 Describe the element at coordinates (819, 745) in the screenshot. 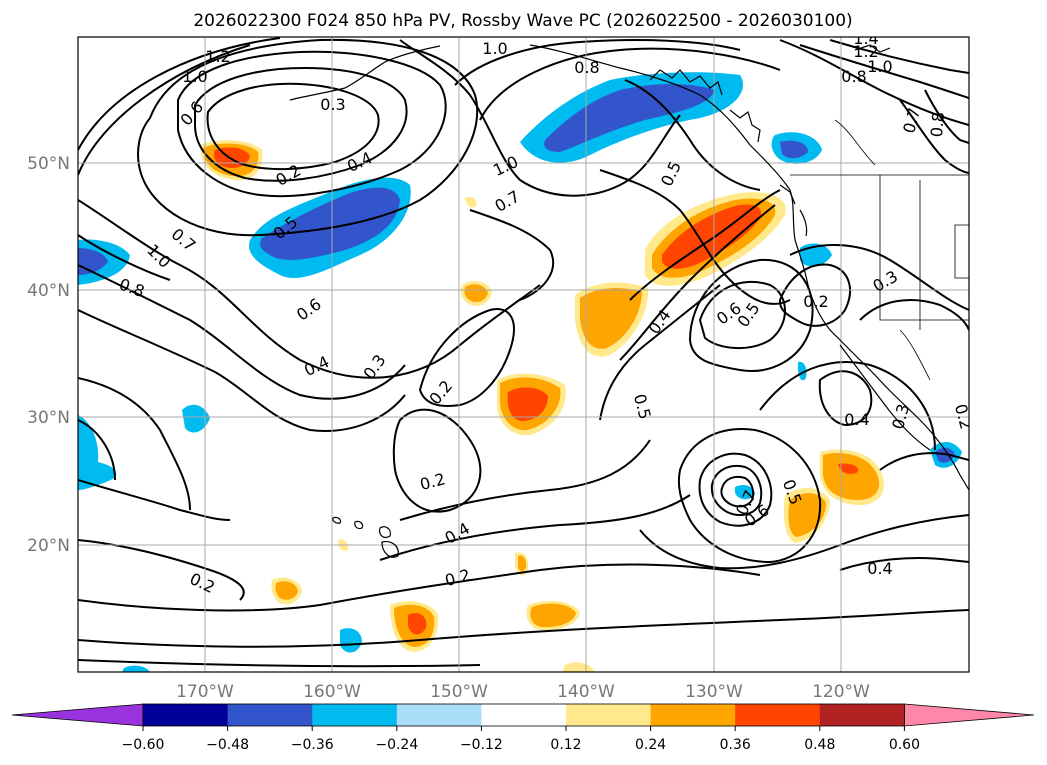

I see `colorbar-label: 0.48` at that location.